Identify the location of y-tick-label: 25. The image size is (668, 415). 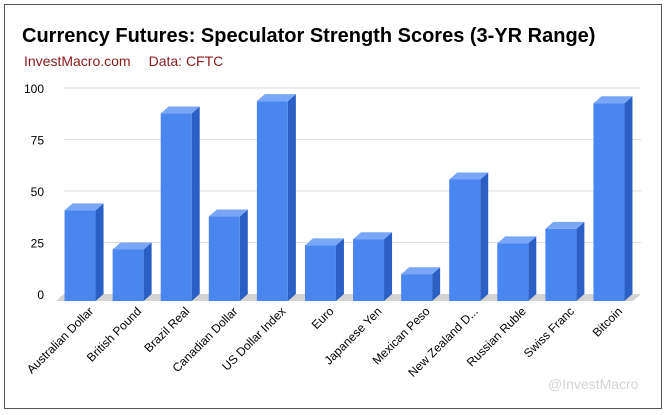
(38, 244).